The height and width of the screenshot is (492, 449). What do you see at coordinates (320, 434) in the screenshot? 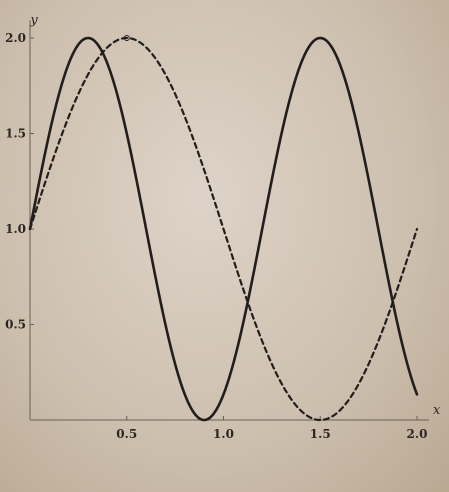
I see `x-tick-label: 1.5` at bounding box center [320, 434].